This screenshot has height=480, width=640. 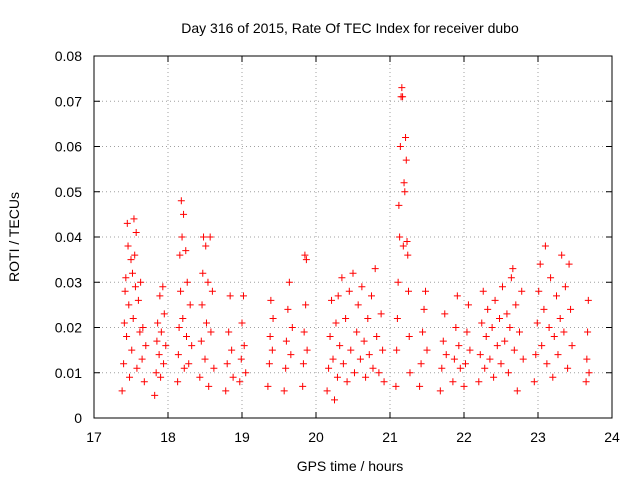 What do you see at coordinates (168, 437) in the screenshot?
I see `x-tick-label-1: 18` at bounding box center [168, 437].